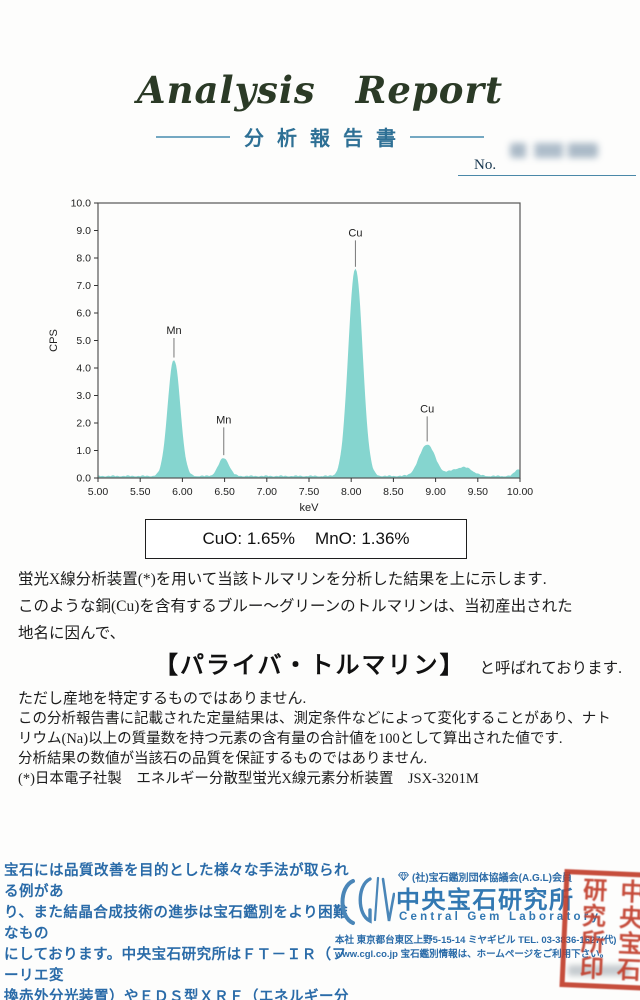  I want to click on page-title: Analysis Report, so click(320, 90).